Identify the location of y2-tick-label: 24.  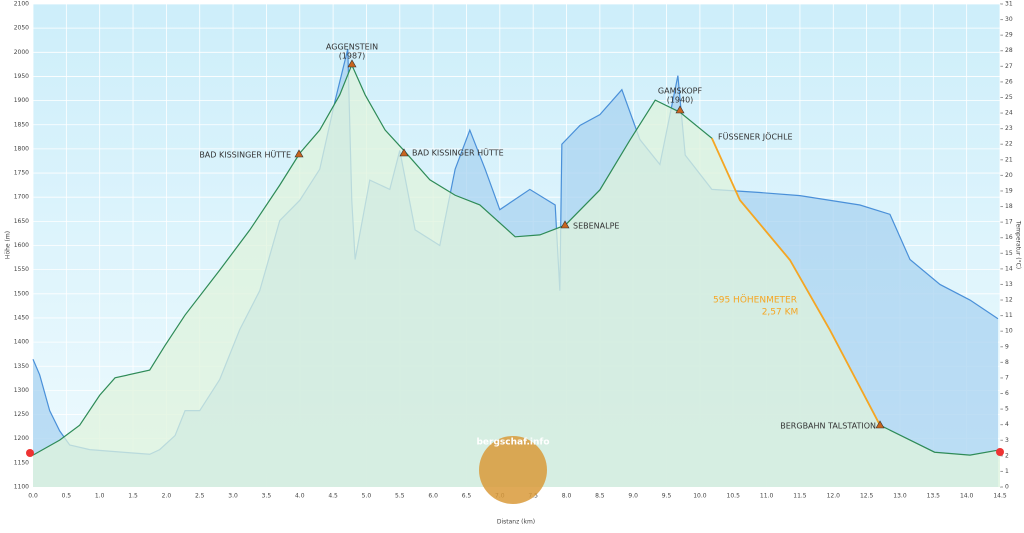
(1009, 113).